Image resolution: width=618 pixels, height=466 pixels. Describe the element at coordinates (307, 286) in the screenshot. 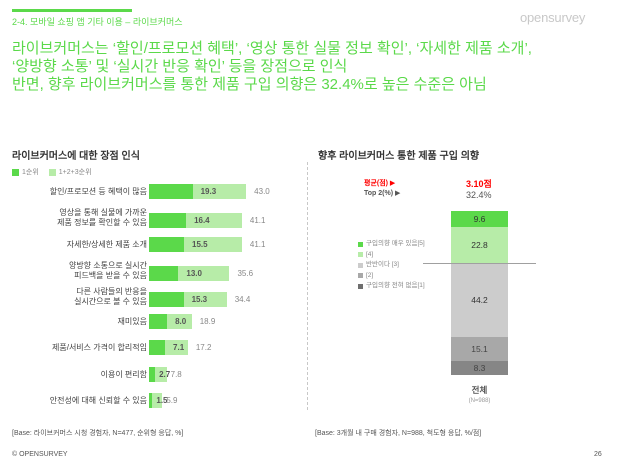

I see `dashed-divider` at that location.